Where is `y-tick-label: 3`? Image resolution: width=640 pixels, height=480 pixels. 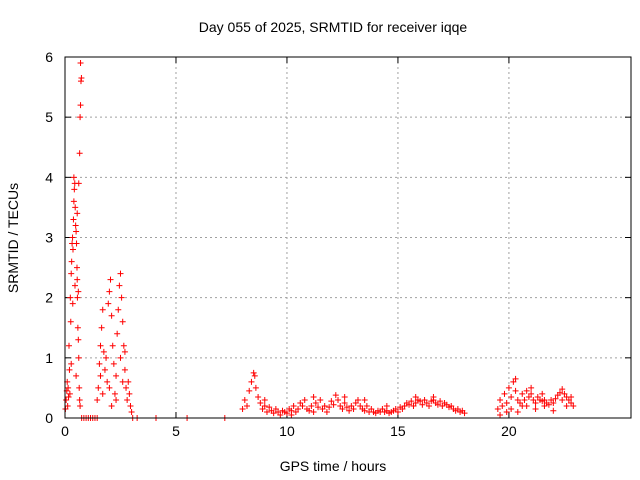 y-tick-label: 3 is located at coordinates (49, 238).